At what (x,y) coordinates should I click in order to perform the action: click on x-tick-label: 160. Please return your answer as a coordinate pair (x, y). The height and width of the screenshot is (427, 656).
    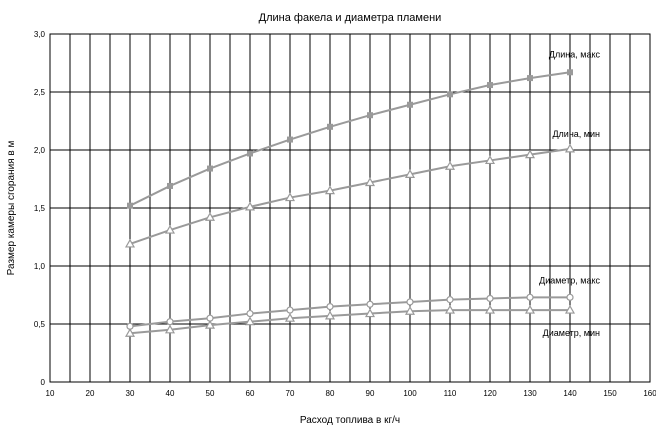
    Looking at the image, I should click on (649, 393).